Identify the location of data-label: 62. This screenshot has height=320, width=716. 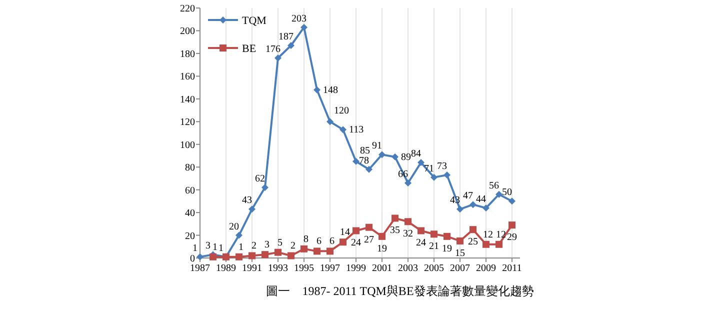
(260, 179).